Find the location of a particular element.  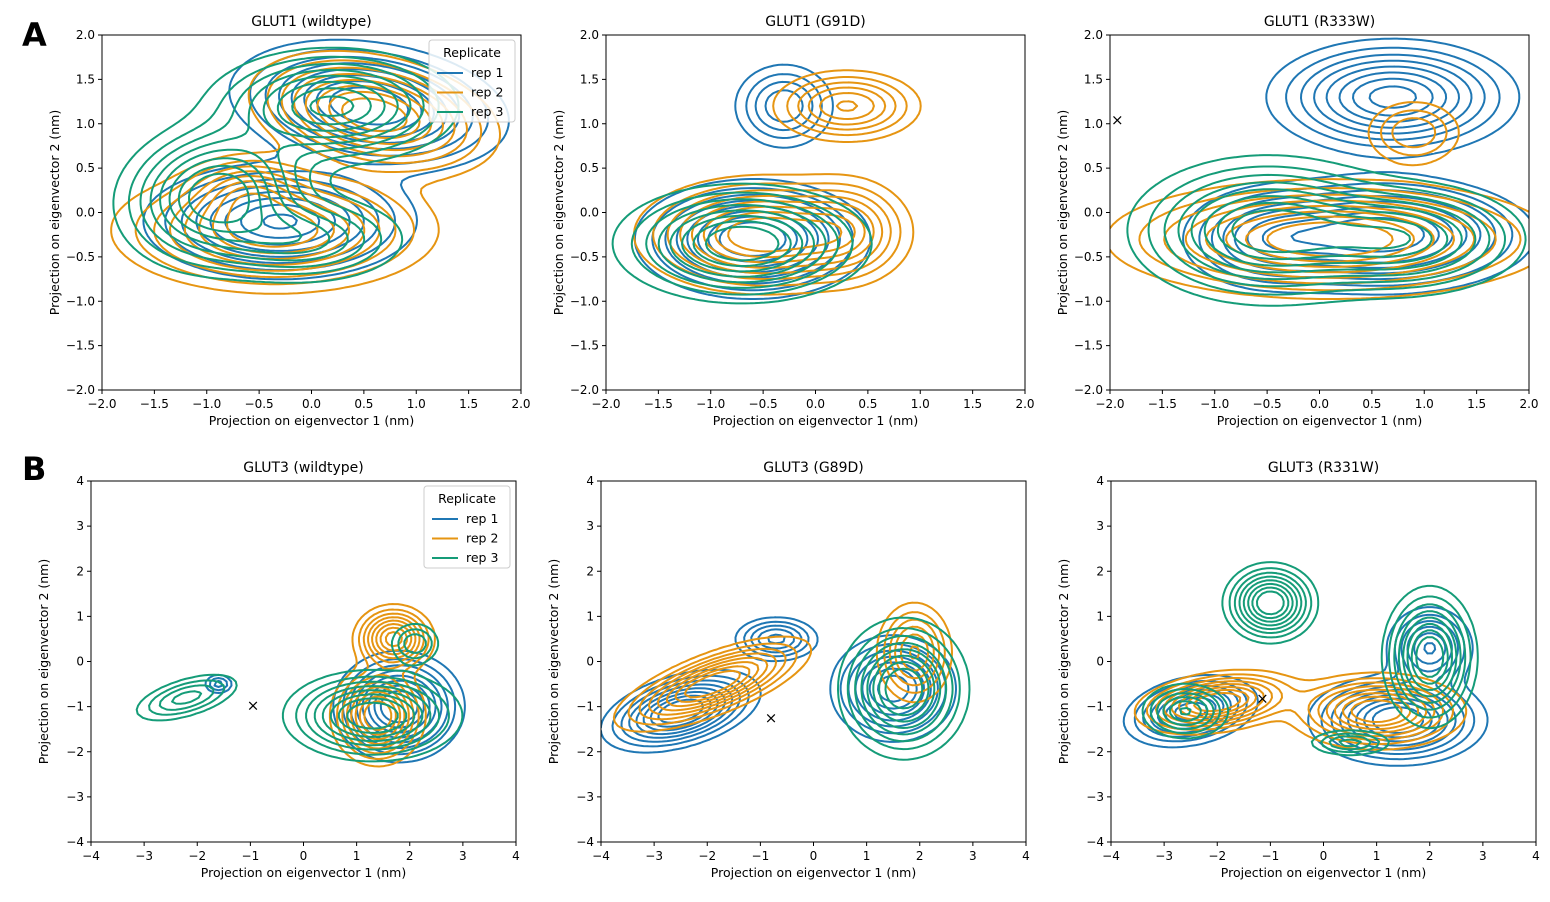

y-tick-label: −0.5 is located at coordinates (1088, 257).